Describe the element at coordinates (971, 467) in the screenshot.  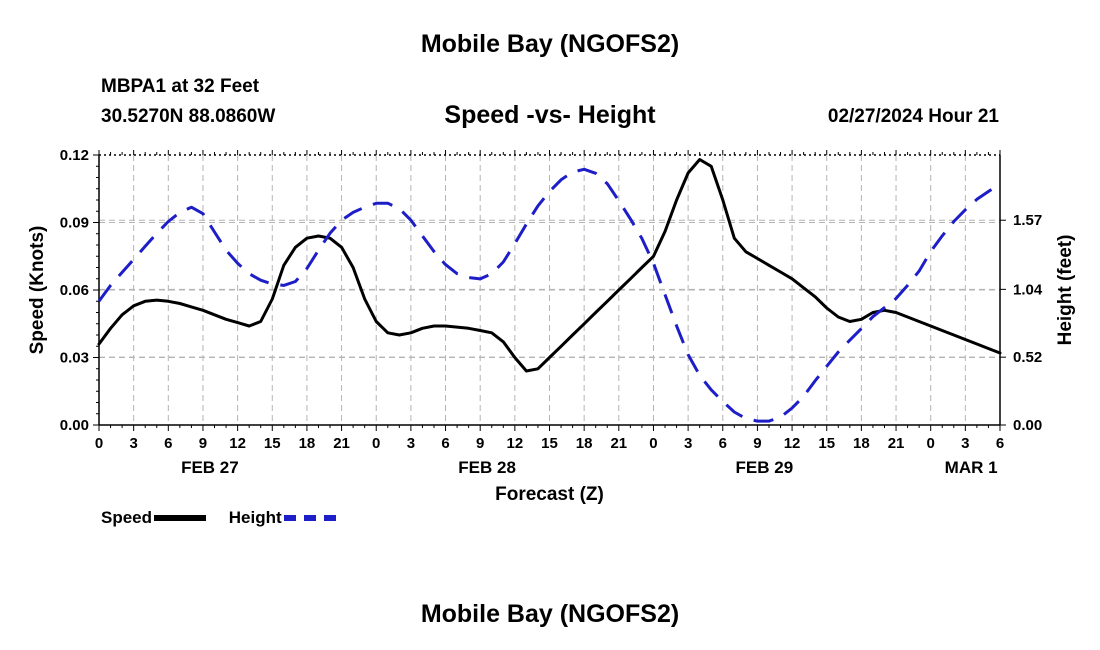
I see `date-label: MAR 1` at that location.